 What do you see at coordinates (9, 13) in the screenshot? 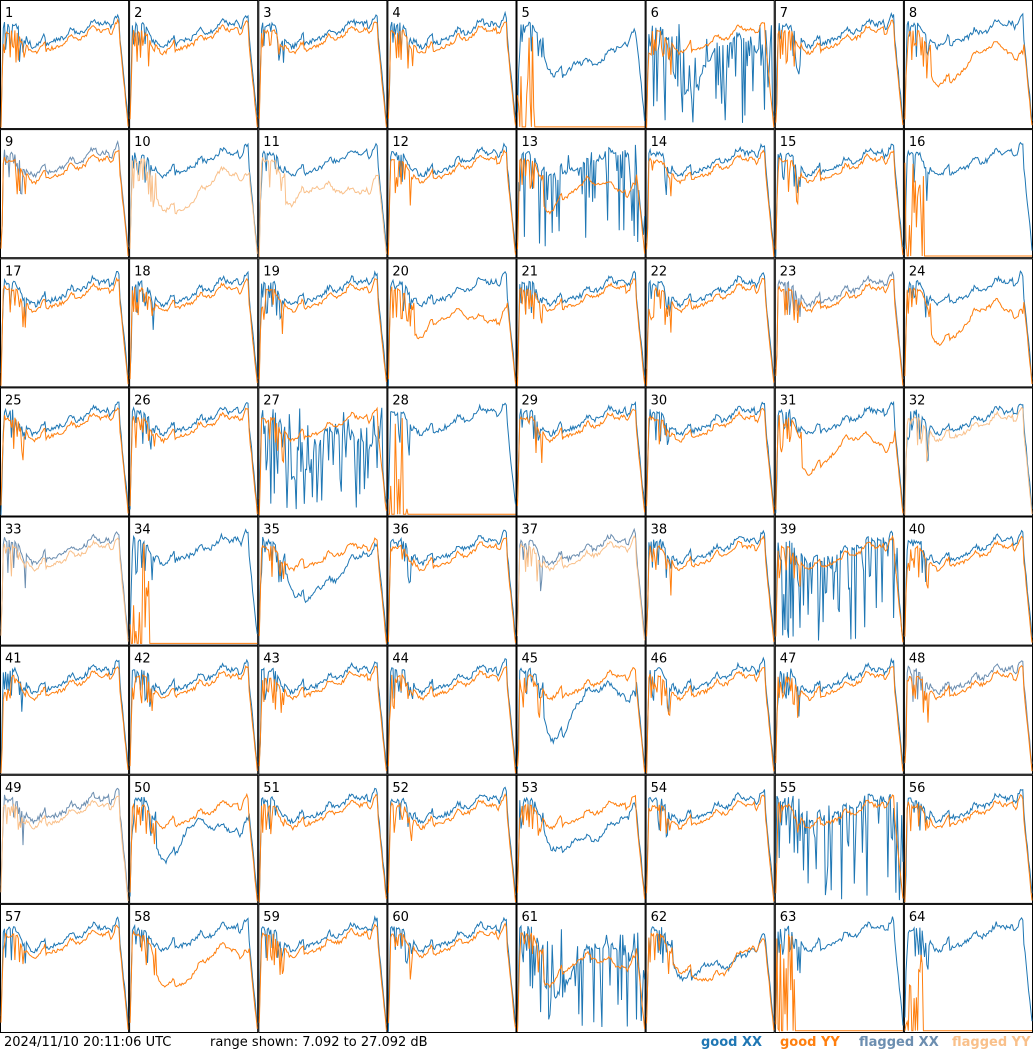
I see `panel-label-1: 1` at bounding box center [9, 13].